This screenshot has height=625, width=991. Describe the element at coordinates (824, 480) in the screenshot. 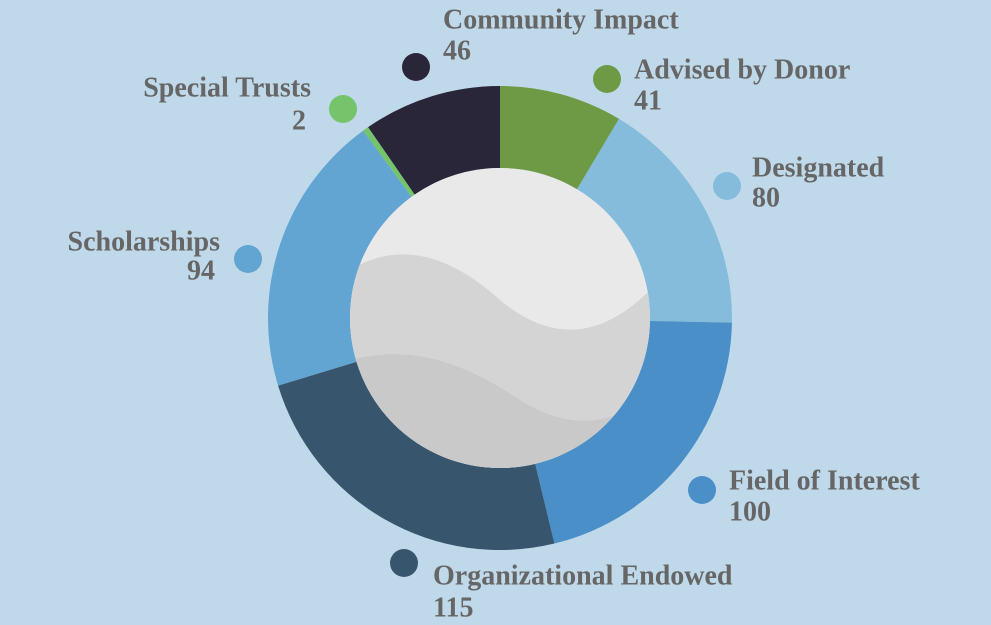

I see `category-label: Field of Interest` at that location.